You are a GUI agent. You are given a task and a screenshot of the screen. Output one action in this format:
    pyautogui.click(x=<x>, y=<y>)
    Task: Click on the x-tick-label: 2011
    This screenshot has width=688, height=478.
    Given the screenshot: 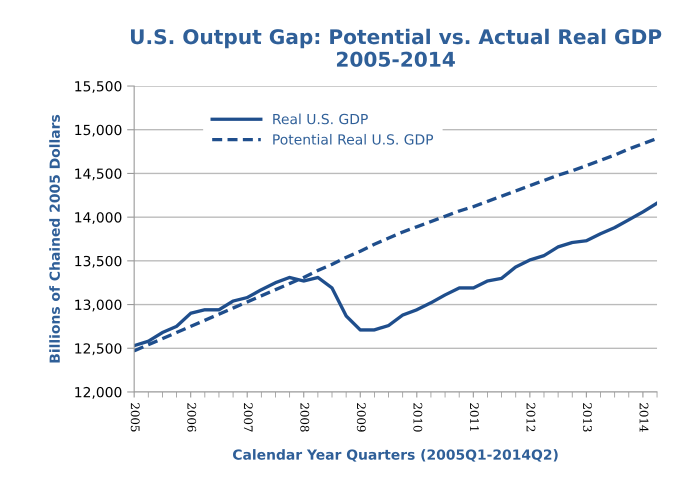 What is the action you would take?
    pyautogui.click(x=474, y=417)
    